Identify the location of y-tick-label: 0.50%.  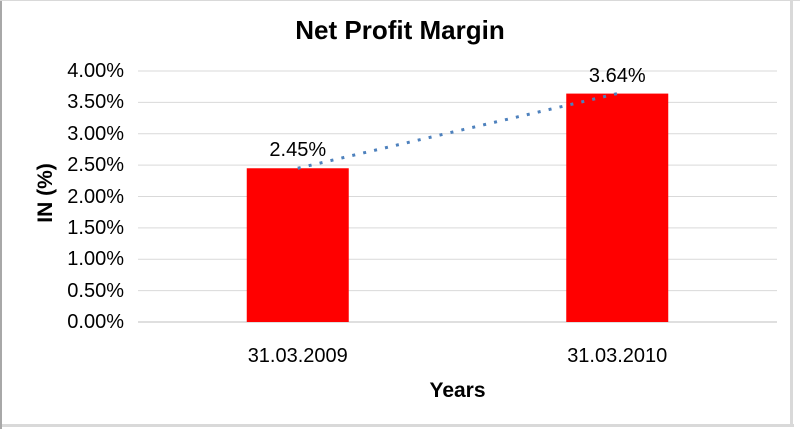
(95, 290).